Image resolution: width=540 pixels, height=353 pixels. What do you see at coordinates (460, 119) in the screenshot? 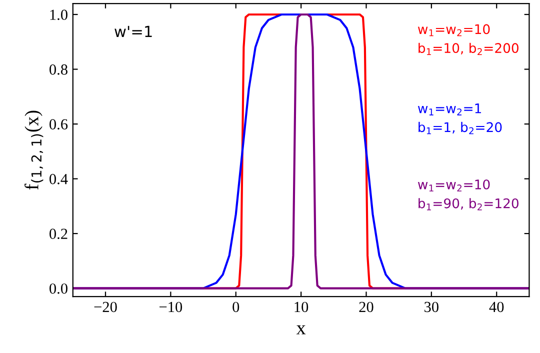
I see `text: w$_{1}$=w$_{2}$=1 b$_{1}$=1, b$_{2}$=20` at bounding box center [460, 119].